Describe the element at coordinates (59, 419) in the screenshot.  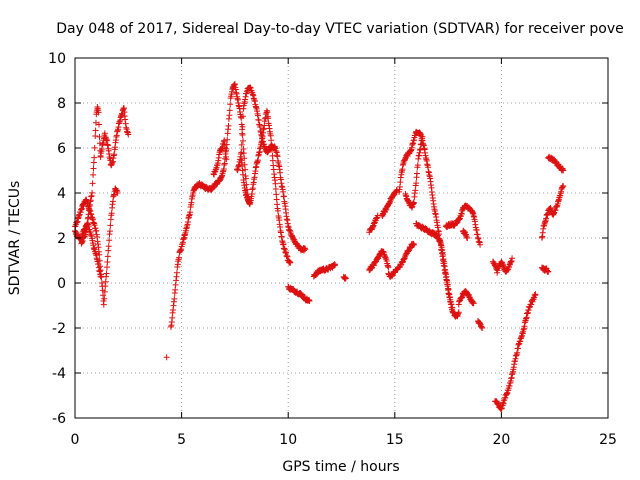
I see `y-tick-label: -6` at that location.